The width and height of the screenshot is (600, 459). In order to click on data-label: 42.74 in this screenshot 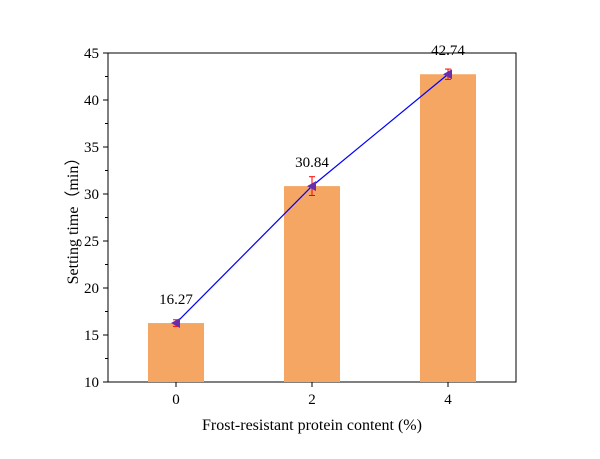, I will do `click(448, 51)`.